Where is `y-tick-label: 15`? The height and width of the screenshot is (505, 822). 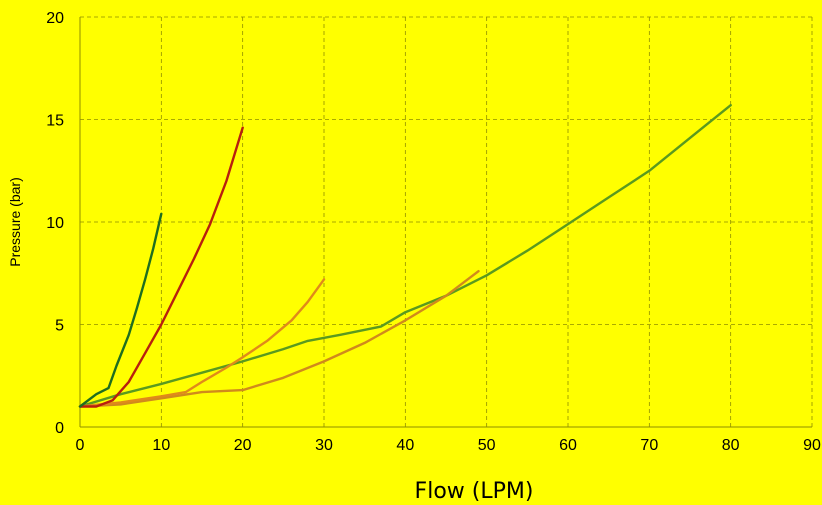
y-tick-label: 15 is located at coordinates (55, 121).